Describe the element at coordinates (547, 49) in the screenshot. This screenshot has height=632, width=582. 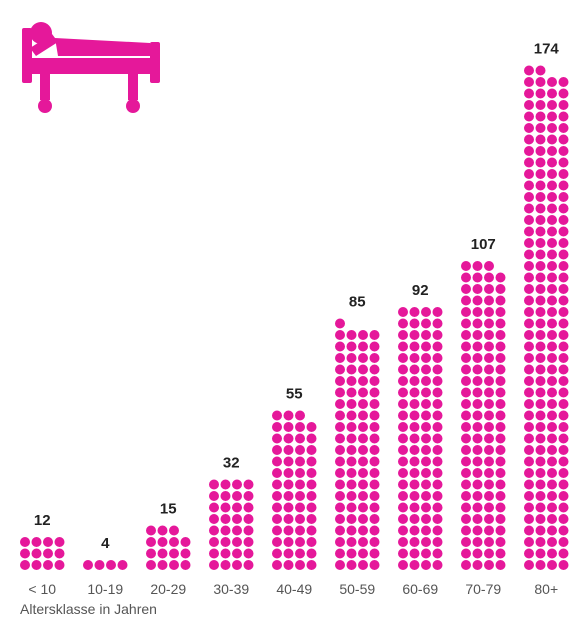
I see `value-label: 174` at that location.